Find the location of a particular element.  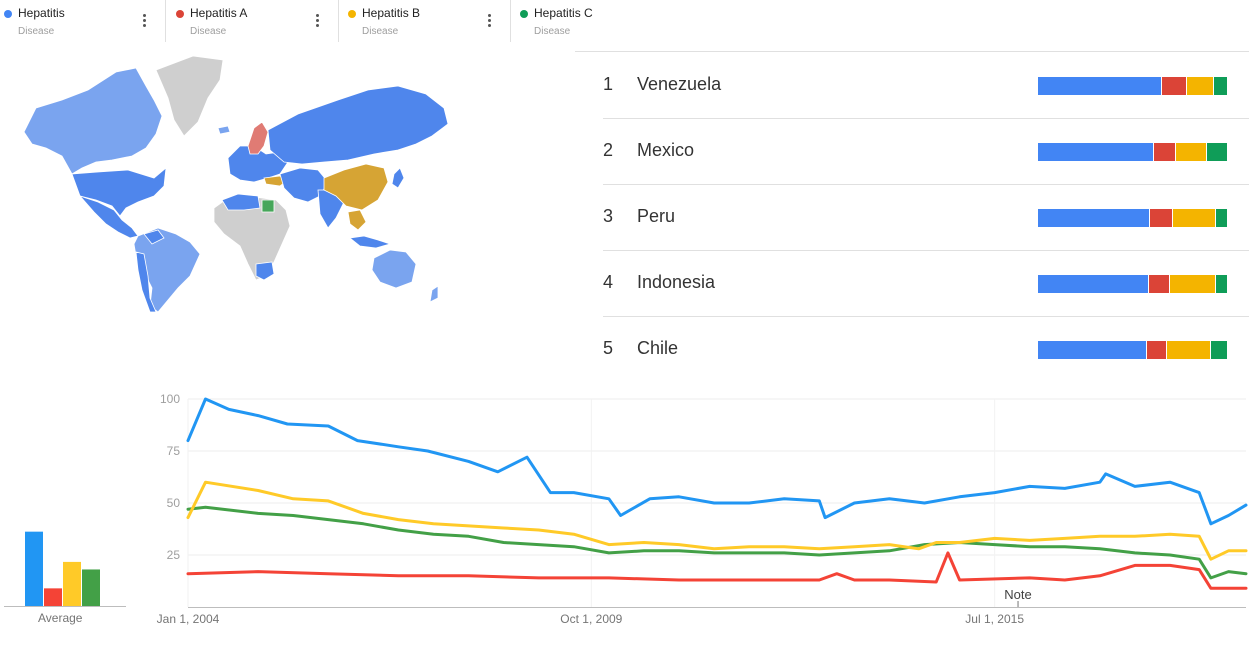

map-region-japan is located at coordinates (398, 178).